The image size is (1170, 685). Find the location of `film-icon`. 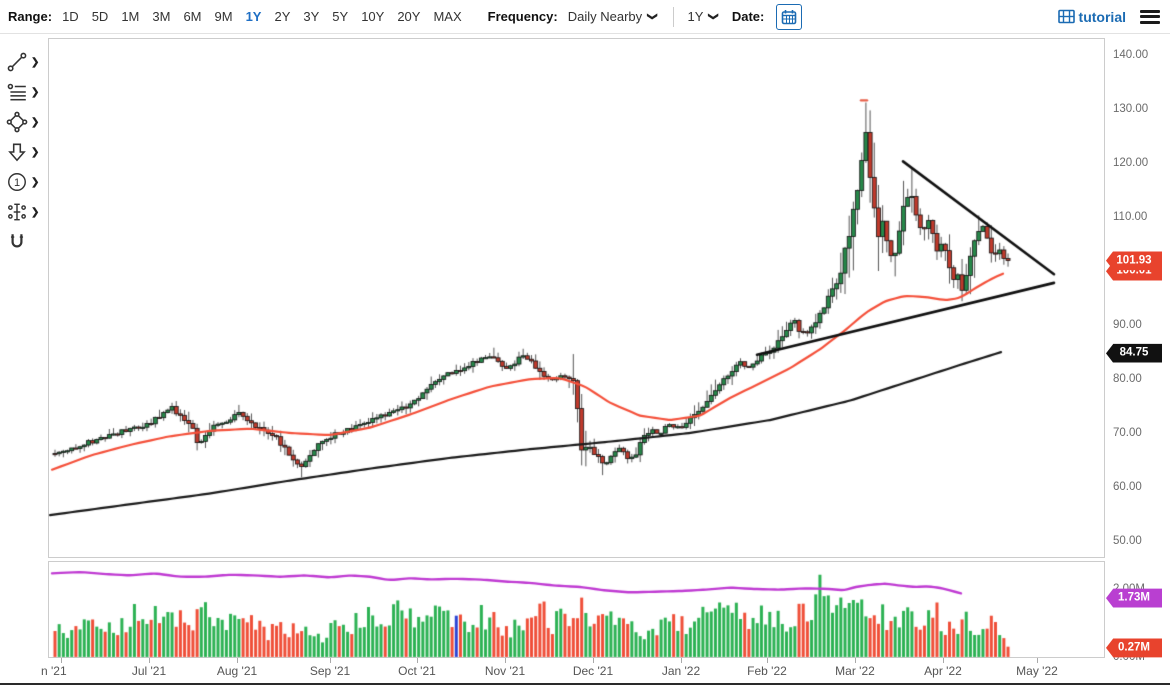

film-icon is located at coordinates (1066, 16).